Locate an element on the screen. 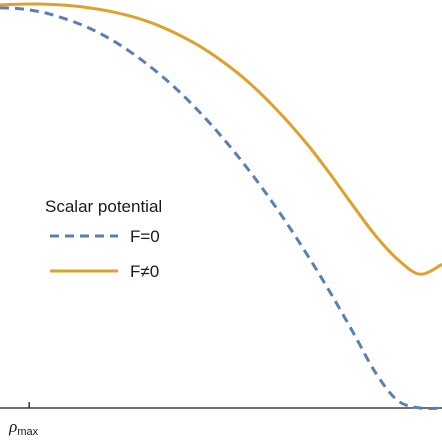 The width and height of the screenshot is (442, 442). x-tick-label: ρmax is located at coordinates (23, 427).